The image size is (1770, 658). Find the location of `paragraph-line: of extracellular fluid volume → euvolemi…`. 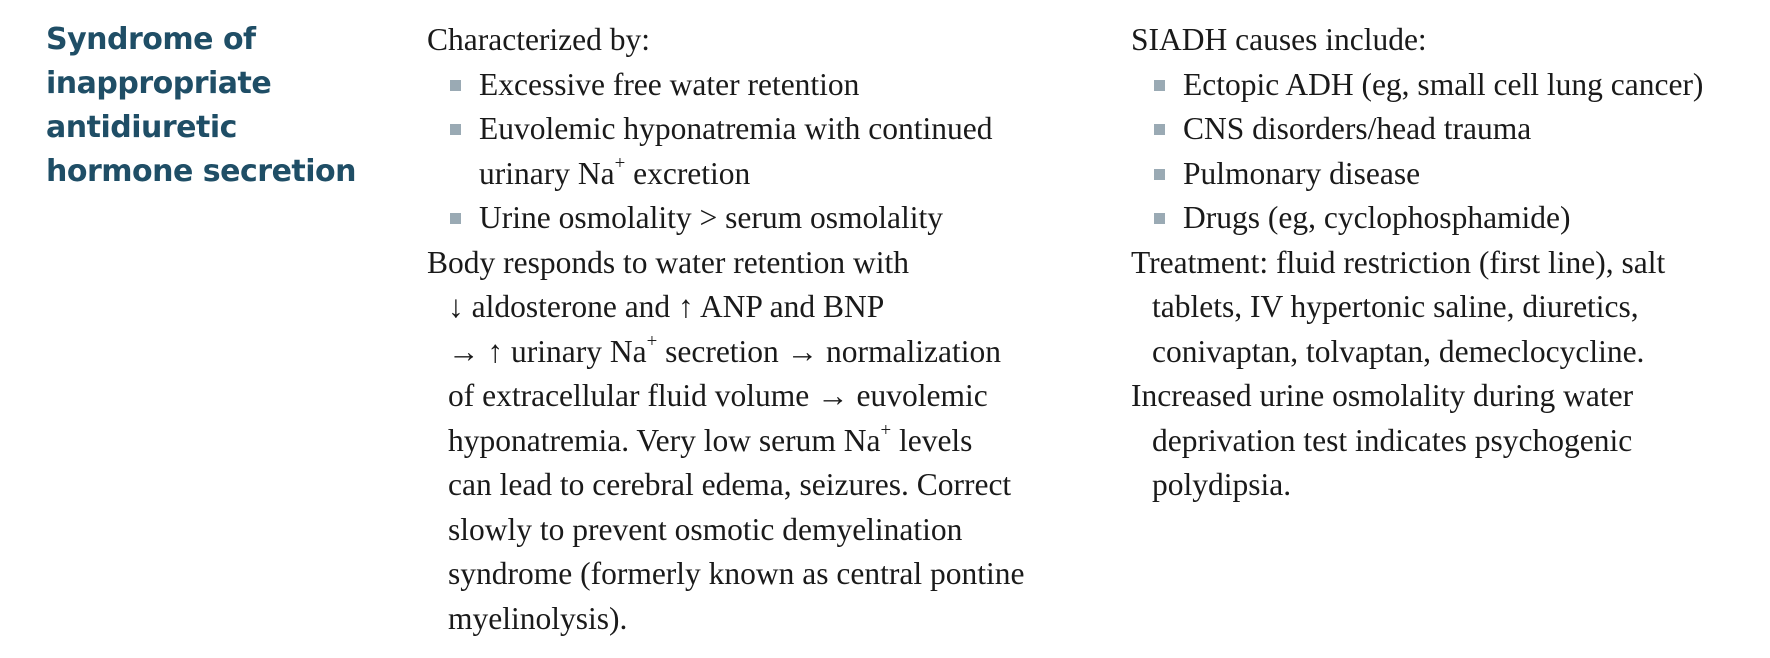

paragraph-line: of extracellular fluid volume → euvolemi… is located at coordinates (718, 395).